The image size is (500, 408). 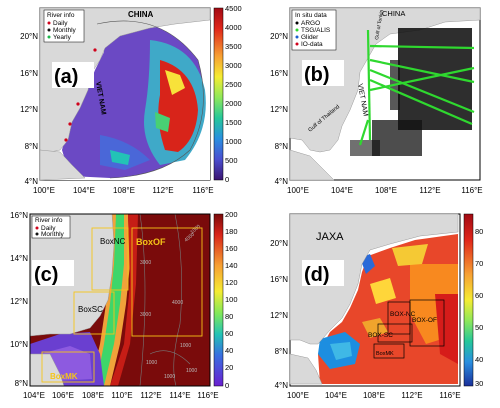 What do you see at coordinates (231, 282) in the screenshot?
I see `svg-text: 120` at bounding box center [231, 282].